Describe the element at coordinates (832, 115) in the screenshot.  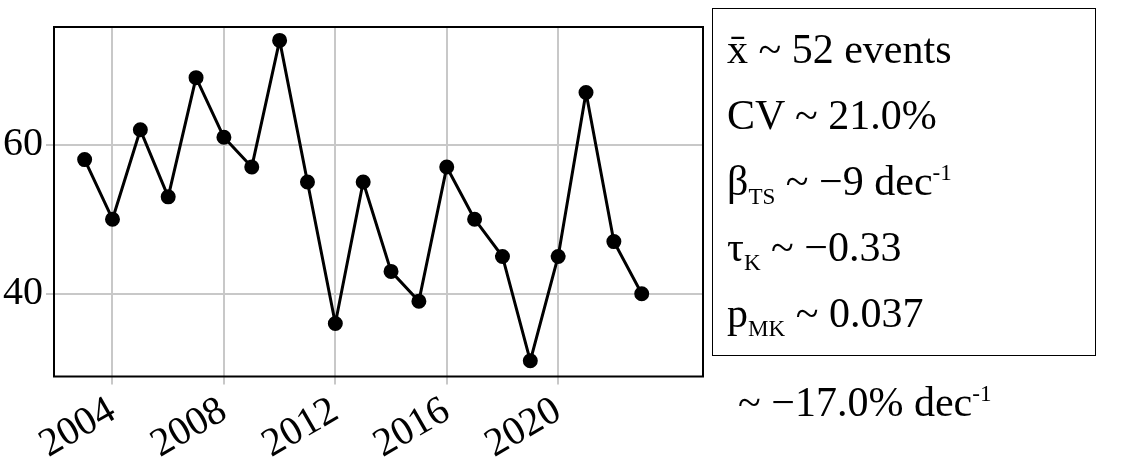
I see `text: CV ~ 21.0%` at that location.